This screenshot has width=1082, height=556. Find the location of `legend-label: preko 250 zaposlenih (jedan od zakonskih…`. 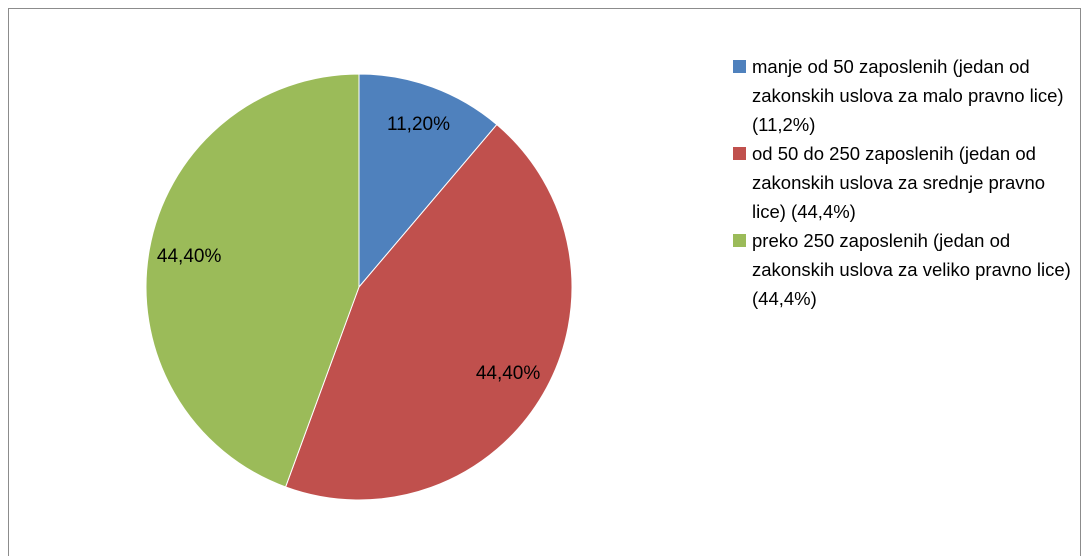

legend-label: preko 250 zaposlenih (jedan od zakonskih… is located at coordinates (911, 269).